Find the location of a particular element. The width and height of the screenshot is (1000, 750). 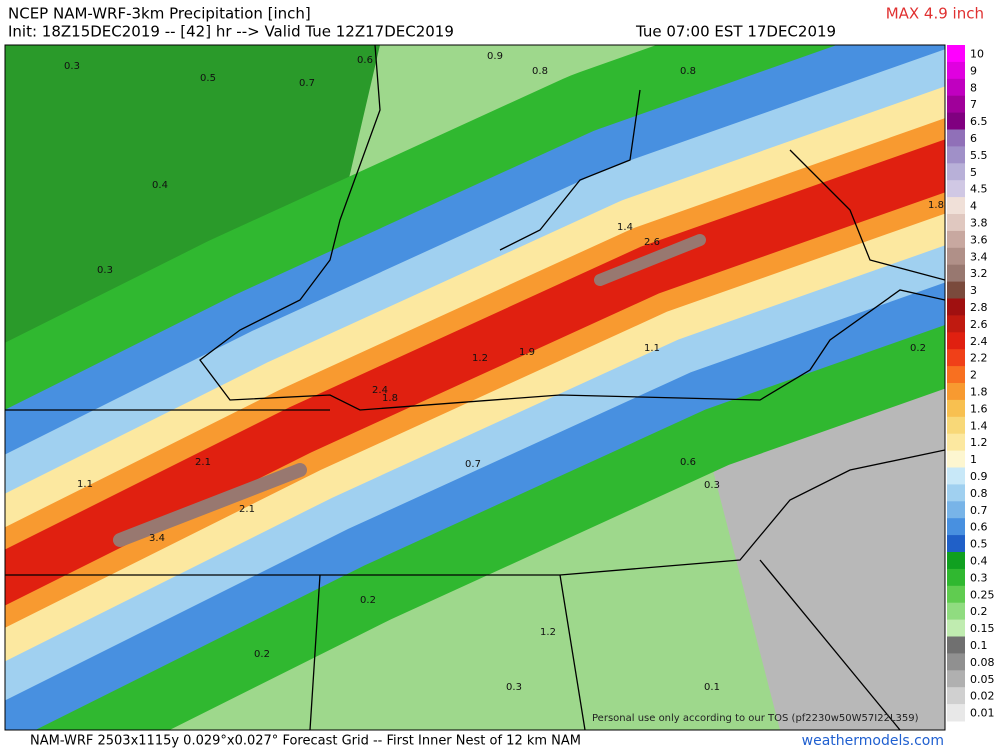

map-value-label: 0.9 is located at coordinates (495, 56).